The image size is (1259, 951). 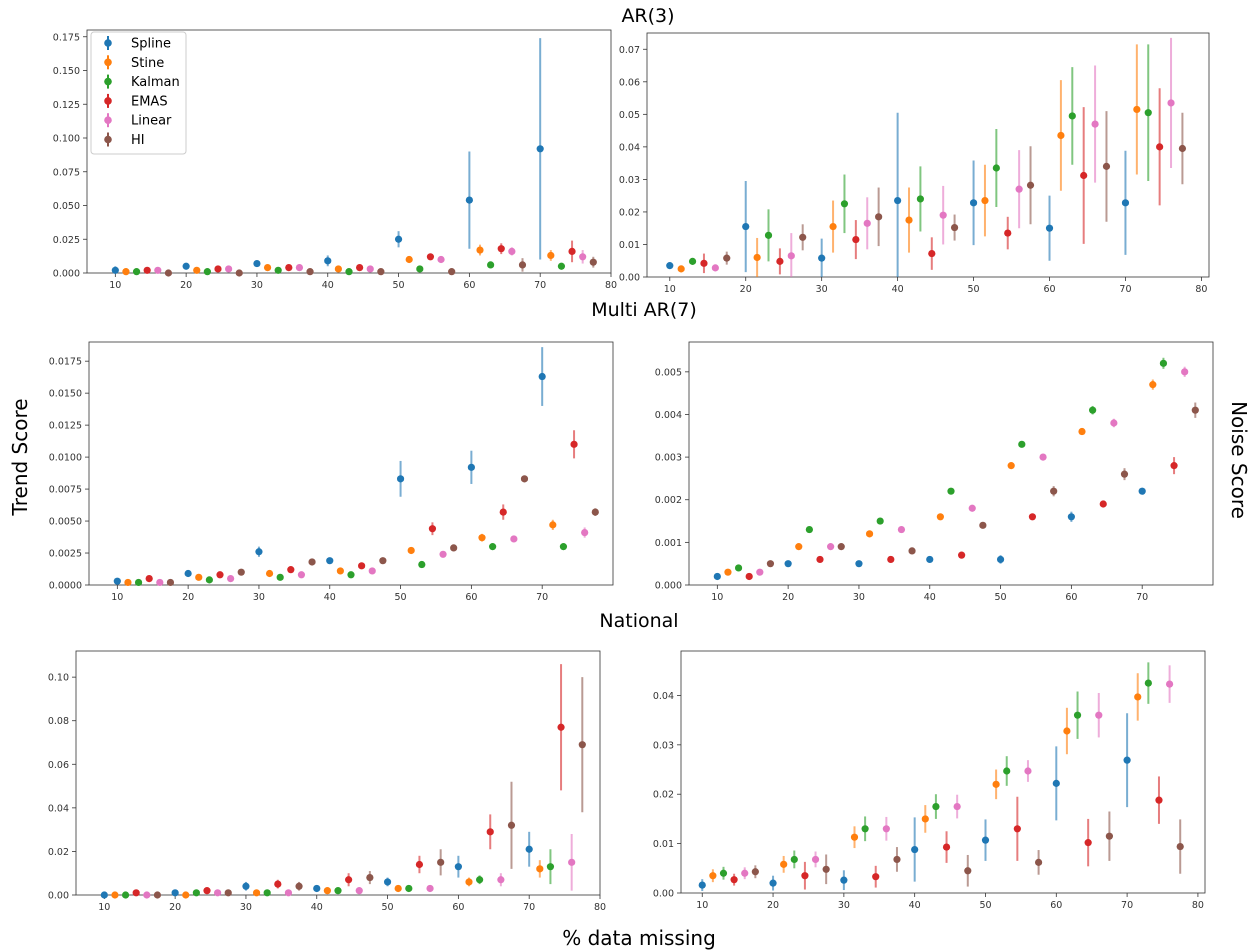 I want to click on y-tick-label: 0.000, so click(x=66, y=274).